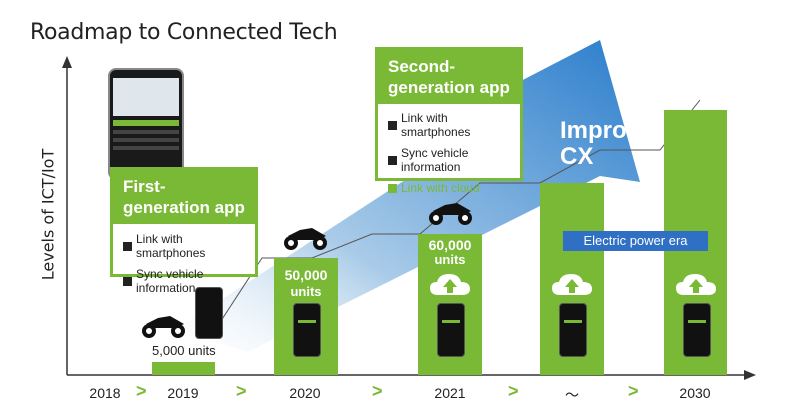 The image size is (800, 412). Describe the element at coordinates (449, 77) in the screenshot. I see `second-gen-app-title: Second- generation app` at that location.